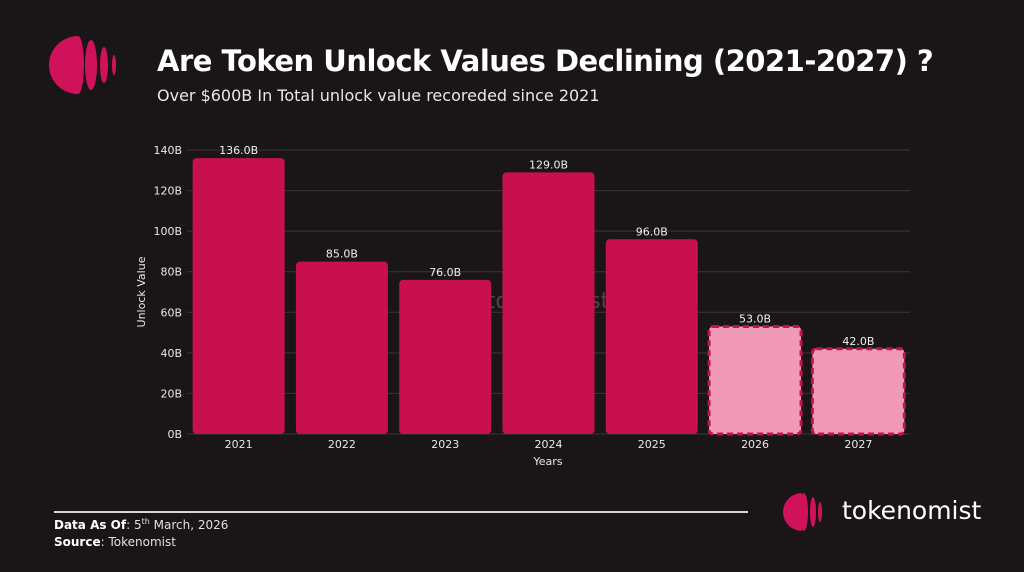  What do you see at coordinates (239, 444) in the screenshot?
I see `x-tick-label: 2021` at bounding box center [239, 444].